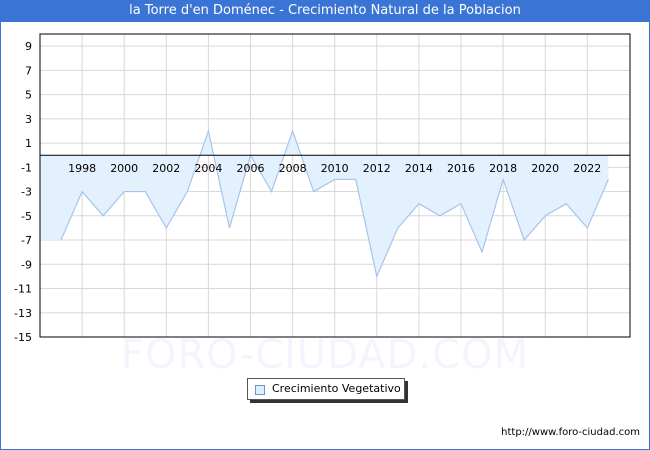  Describe the element at coordinates (166, 168) in the screenshot. I see `svg-text: 2002` at that location.